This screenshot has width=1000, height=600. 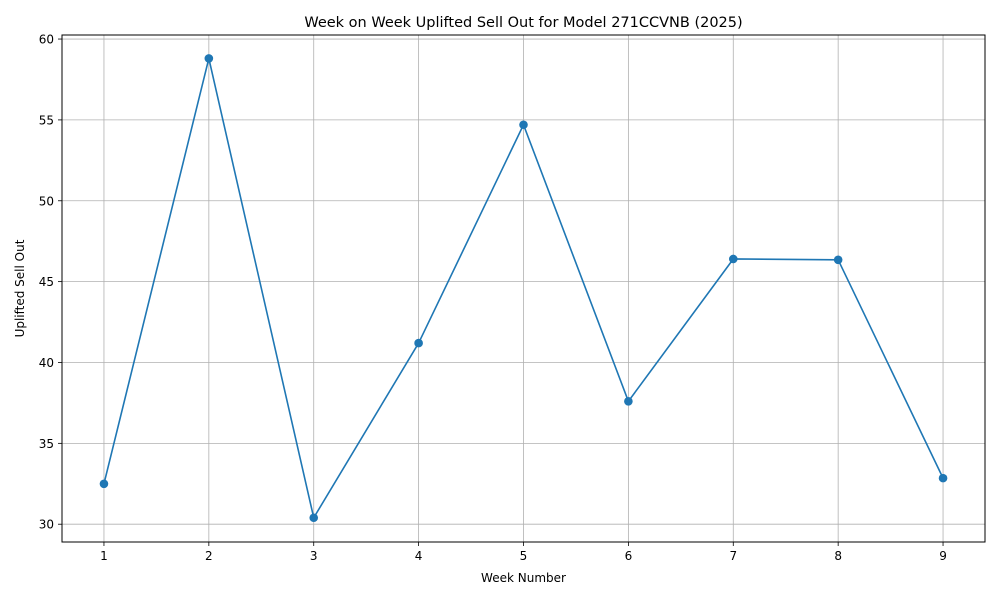 I want to click on y-tick-label: 45, so click(x=46, y=282).